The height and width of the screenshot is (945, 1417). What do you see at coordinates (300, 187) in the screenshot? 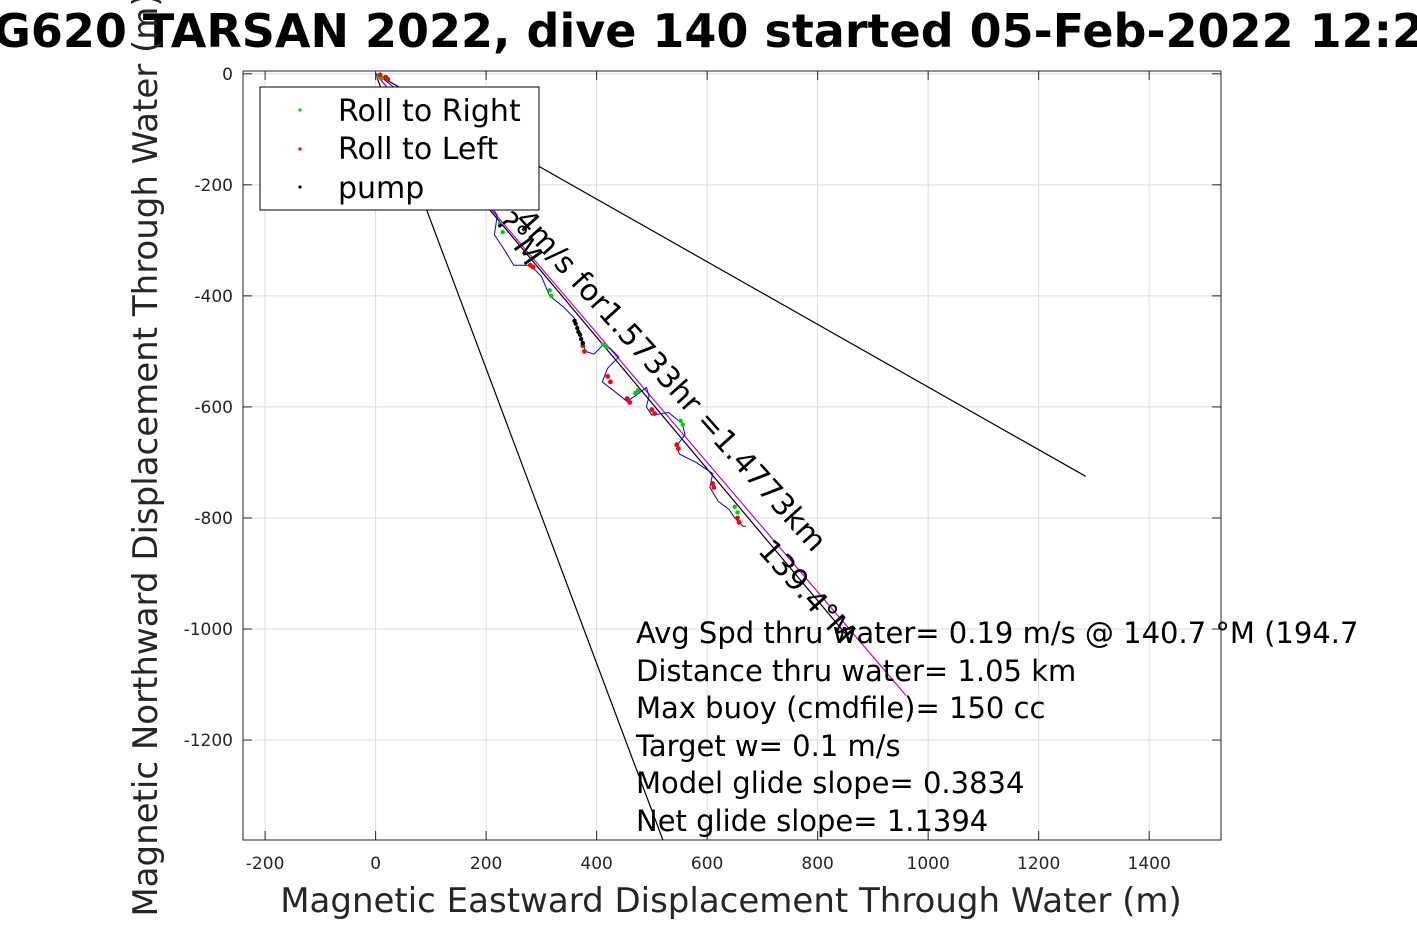
I see `legend-marker-pump` at bounding box center [300, 187].